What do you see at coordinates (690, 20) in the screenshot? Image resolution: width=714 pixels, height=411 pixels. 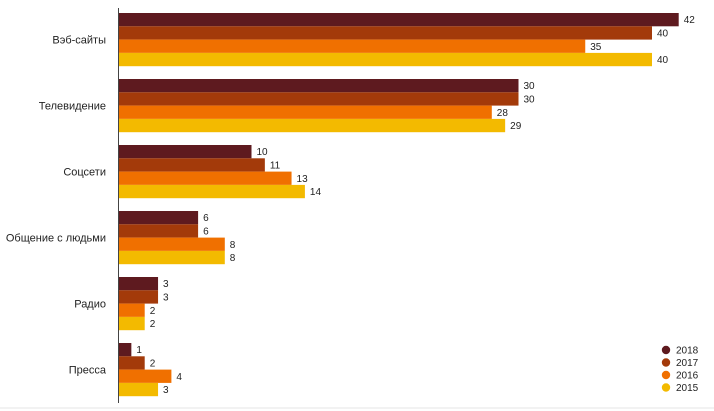 I see `data-label: 42` at bounding box center [690, 20].